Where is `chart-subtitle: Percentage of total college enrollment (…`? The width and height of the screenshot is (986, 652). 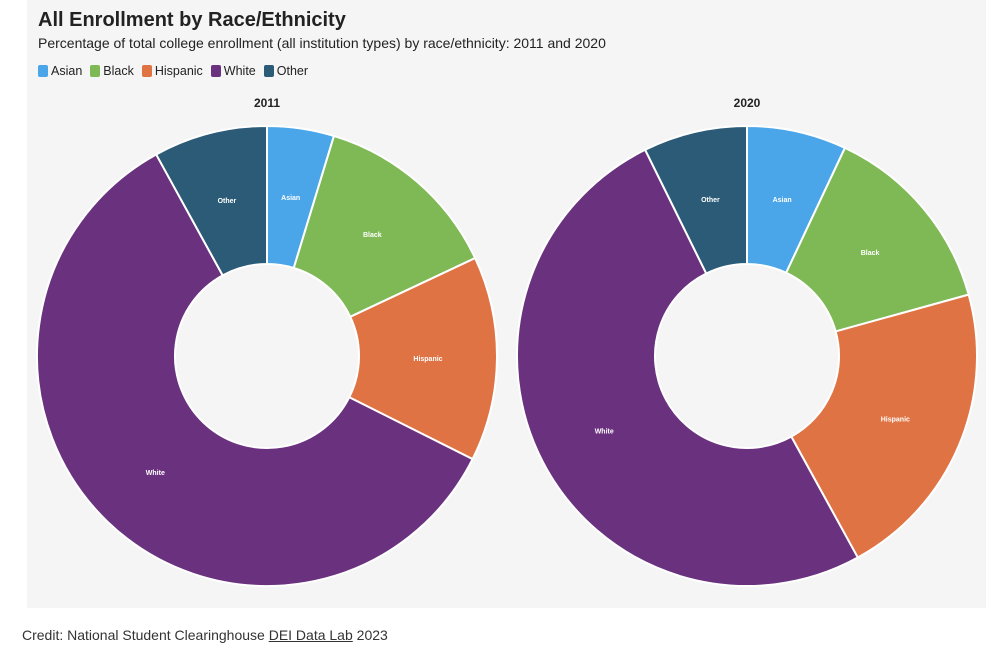 chart-subtitle: Percentage of total college enrollment (… is located at coordinates (322, 43).